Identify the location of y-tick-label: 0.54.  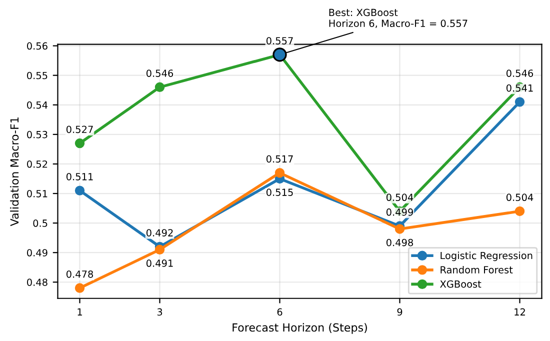
(37, 105).